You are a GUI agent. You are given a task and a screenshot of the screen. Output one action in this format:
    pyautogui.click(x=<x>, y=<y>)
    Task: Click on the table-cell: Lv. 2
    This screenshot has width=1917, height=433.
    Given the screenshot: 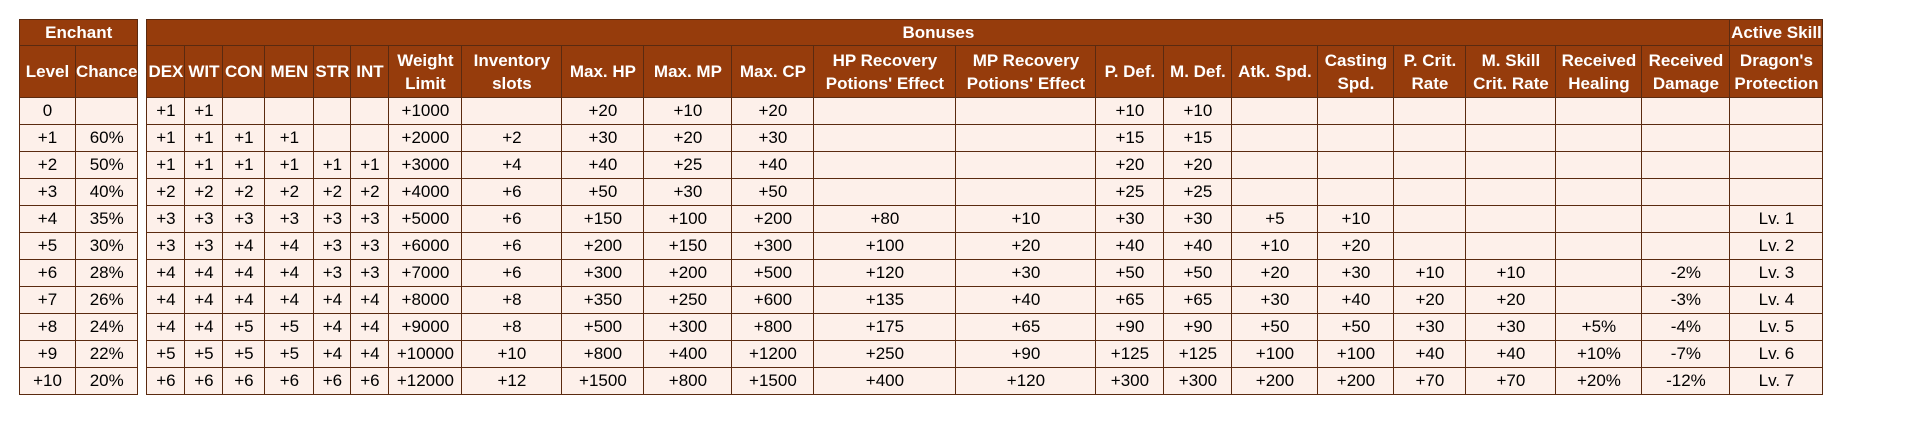 What is the action you would take?
    pyautogui.click(x=1776, y=246)
    